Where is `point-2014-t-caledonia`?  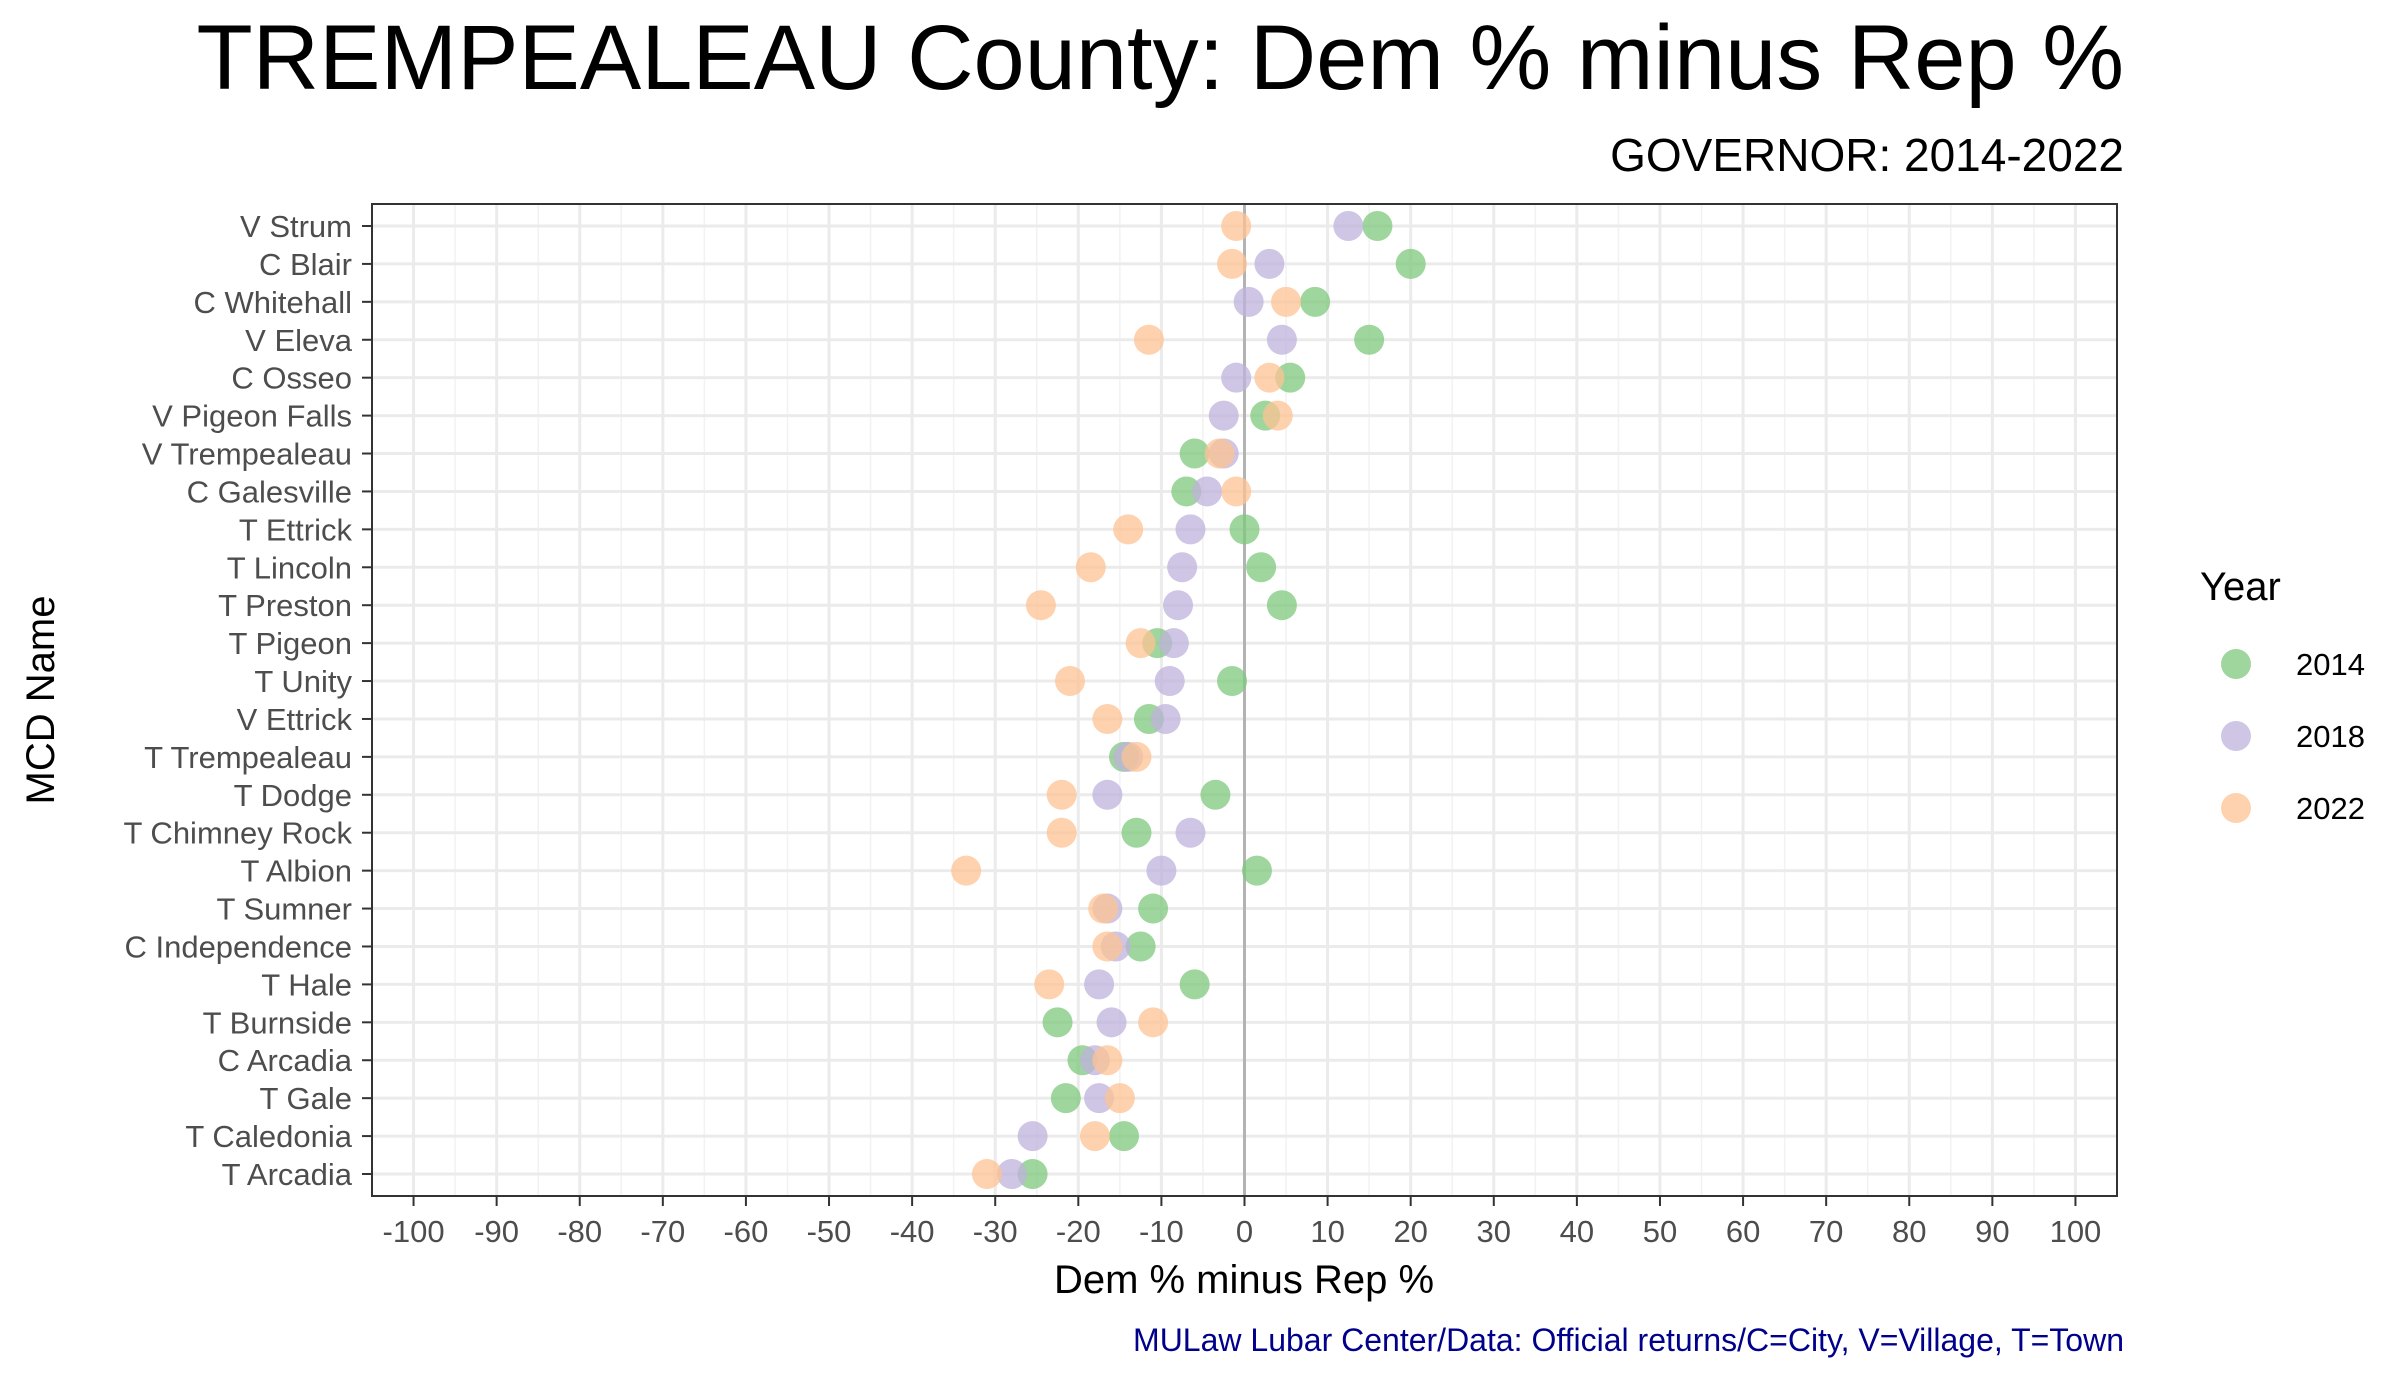
point-2014-t-caledonia is located at coordinates (1124, 1136).